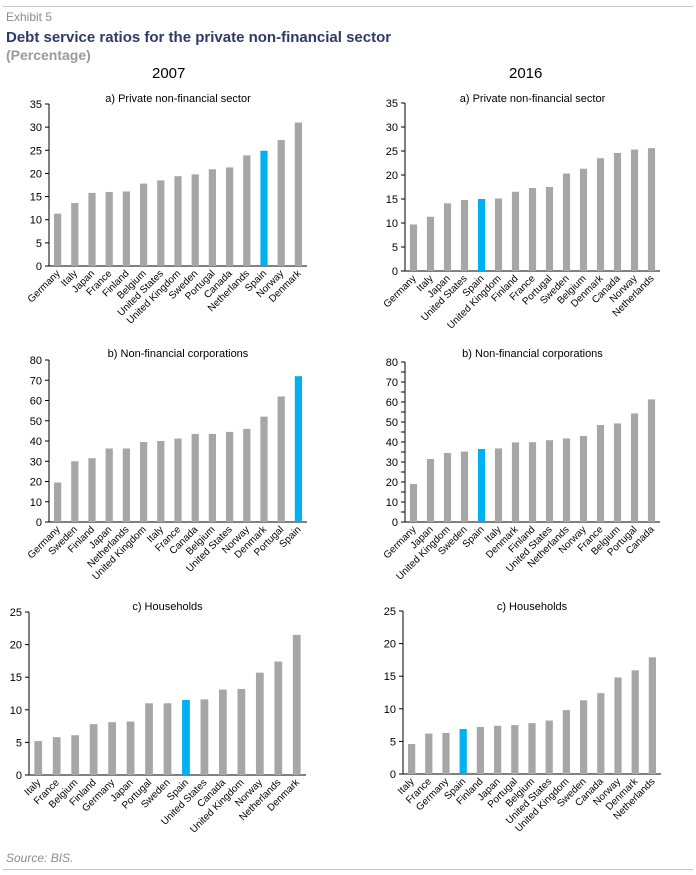  What do you see at coordinates (44, 286) in the screenshot?
I see `category-label-germany: Germany` at bounding box center [44, 286].